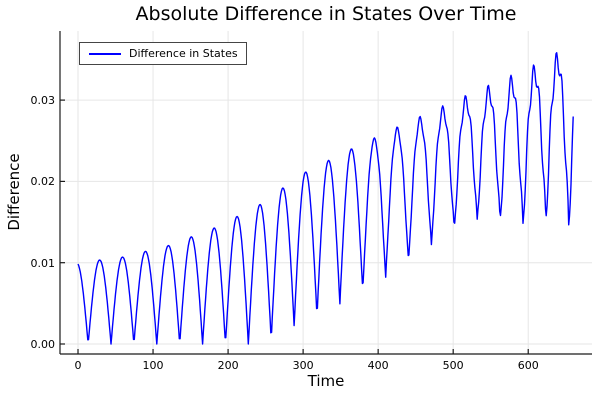 This screenshot has height=400, width=600. Describe the element at coordinates (228, 365) in the screenshot. I see `x-tick-label: 200` at that location.